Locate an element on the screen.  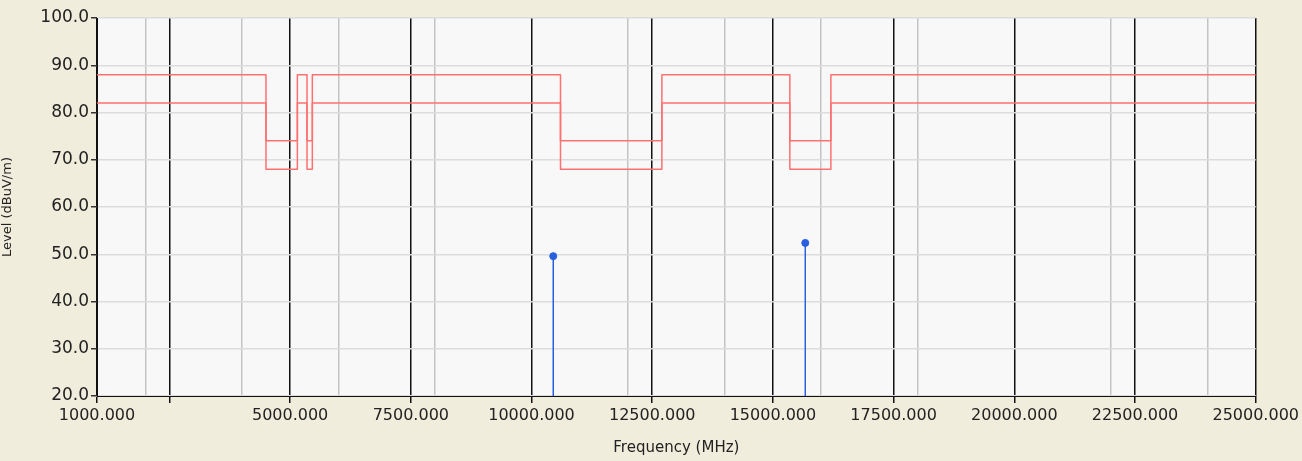
x-tick-label: 20000.000 is located at coordinates (1014, 414).